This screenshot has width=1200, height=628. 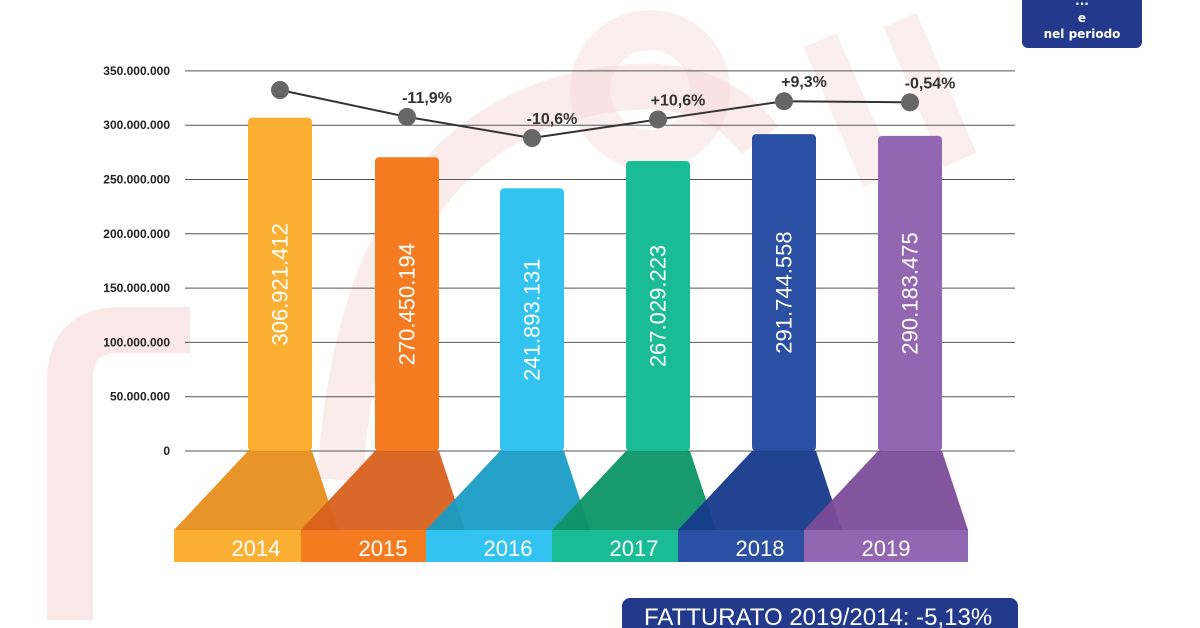 What do you see at coordinates (136, 71) in the screenshot?
I see `y-tick-label: 350.000.000` at bounding box center [136, 71].